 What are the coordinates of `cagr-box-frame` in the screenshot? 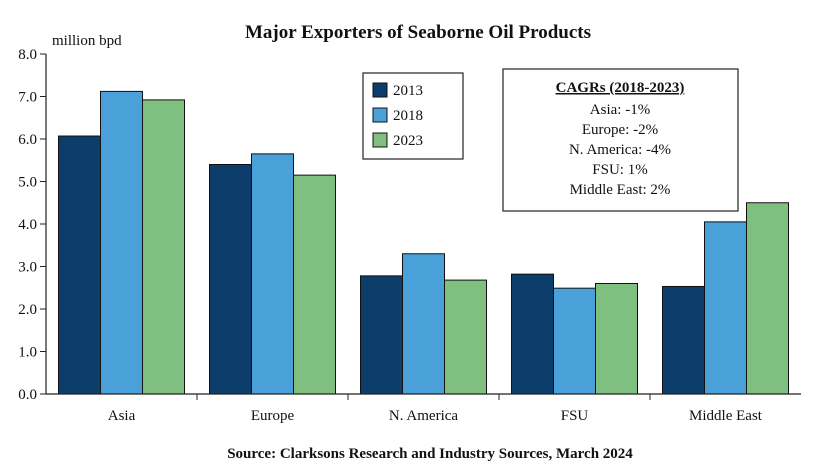 It's located at (620, 140).